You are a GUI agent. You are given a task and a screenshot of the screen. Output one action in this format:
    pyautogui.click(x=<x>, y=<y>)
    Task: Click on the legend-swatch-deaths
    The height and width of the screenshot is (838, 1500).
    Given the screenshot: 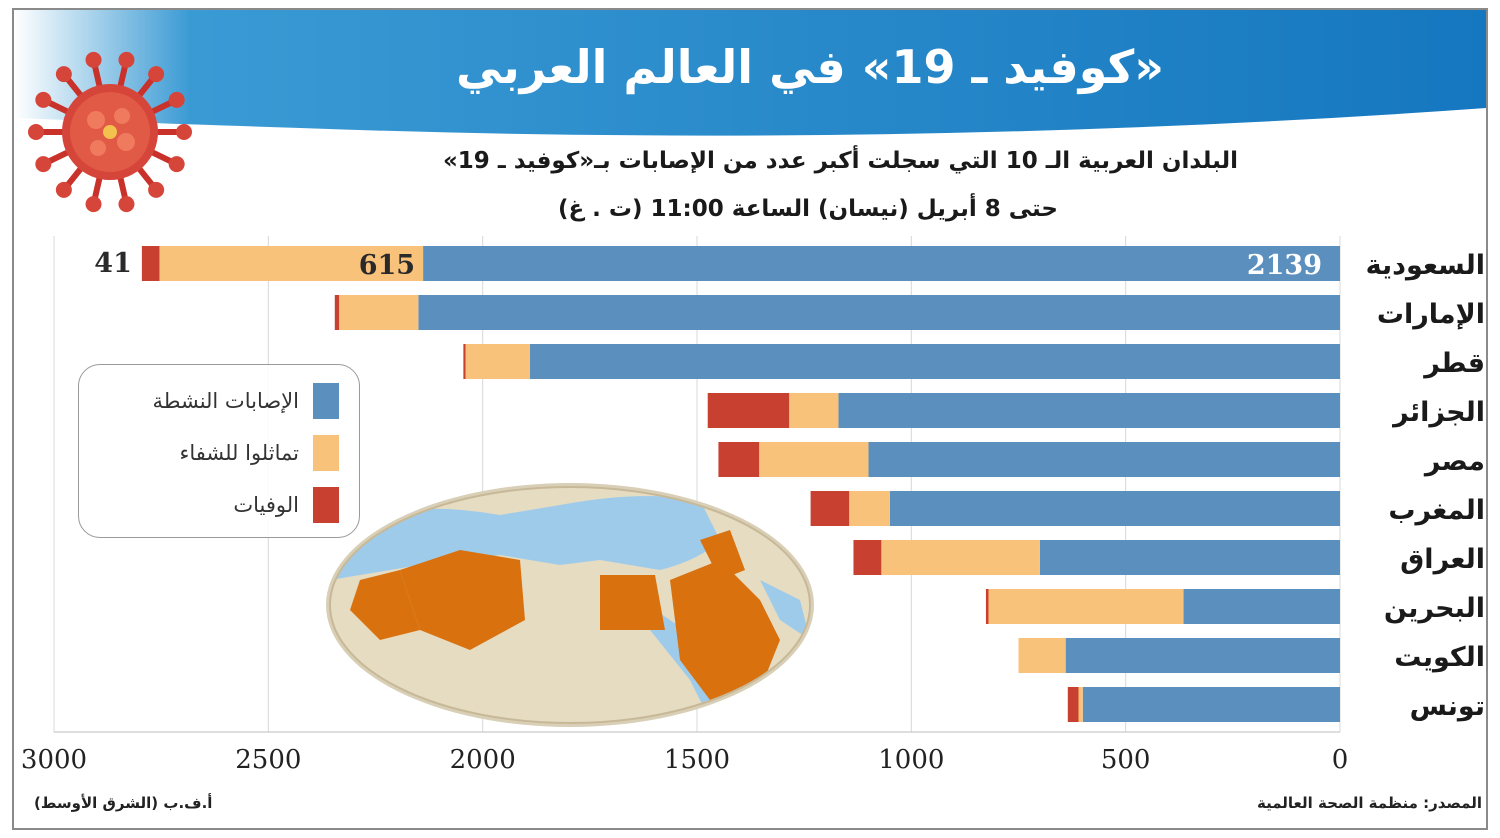 What is the action you would take?
    pyautogui.click(x=326, y=505)
    